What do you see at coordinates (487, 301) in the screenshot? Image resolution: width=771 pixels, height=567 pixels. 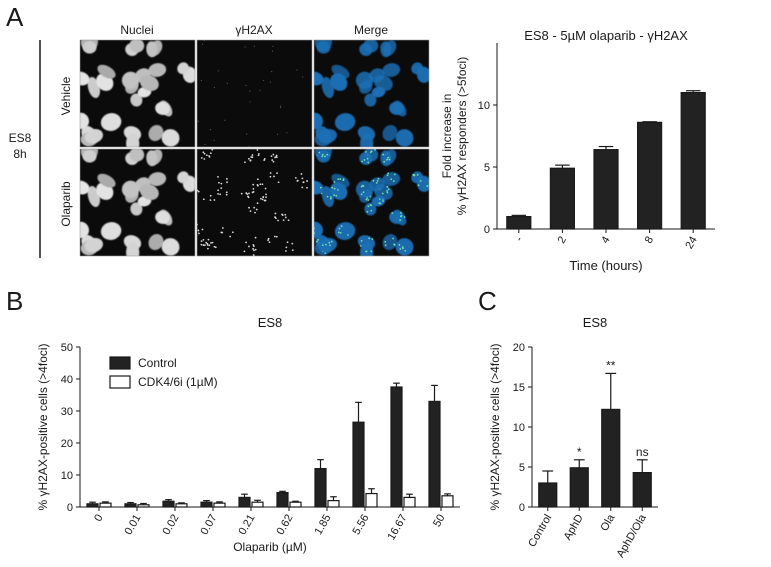 I see `panel-c-letter: C` at bounding box center [487, 301].